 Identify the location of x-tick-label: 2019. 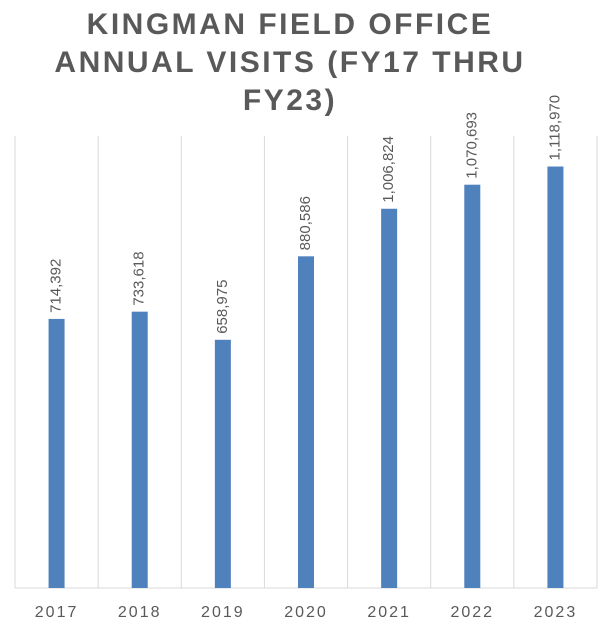
(223, 612).